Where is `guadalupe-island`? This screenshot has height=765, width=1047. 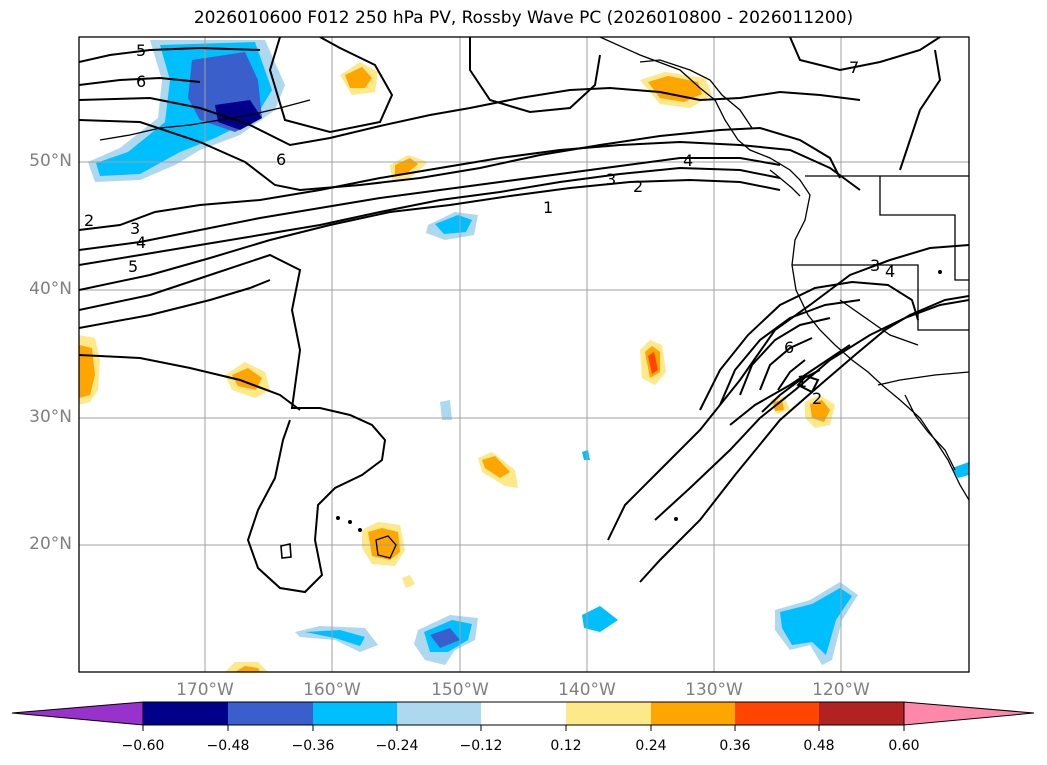
guadalupe-island is located at coordinates (676, 519).